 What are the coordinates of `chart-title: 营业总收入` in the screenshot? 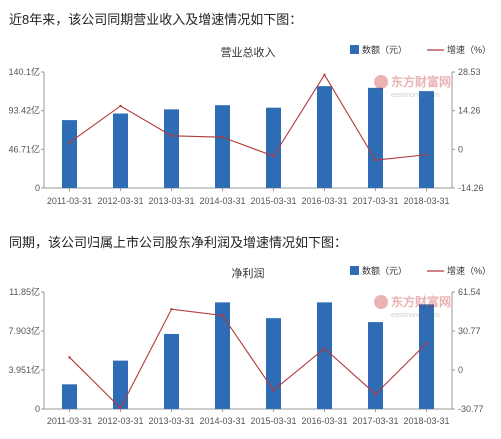 It's located at (248, 52).